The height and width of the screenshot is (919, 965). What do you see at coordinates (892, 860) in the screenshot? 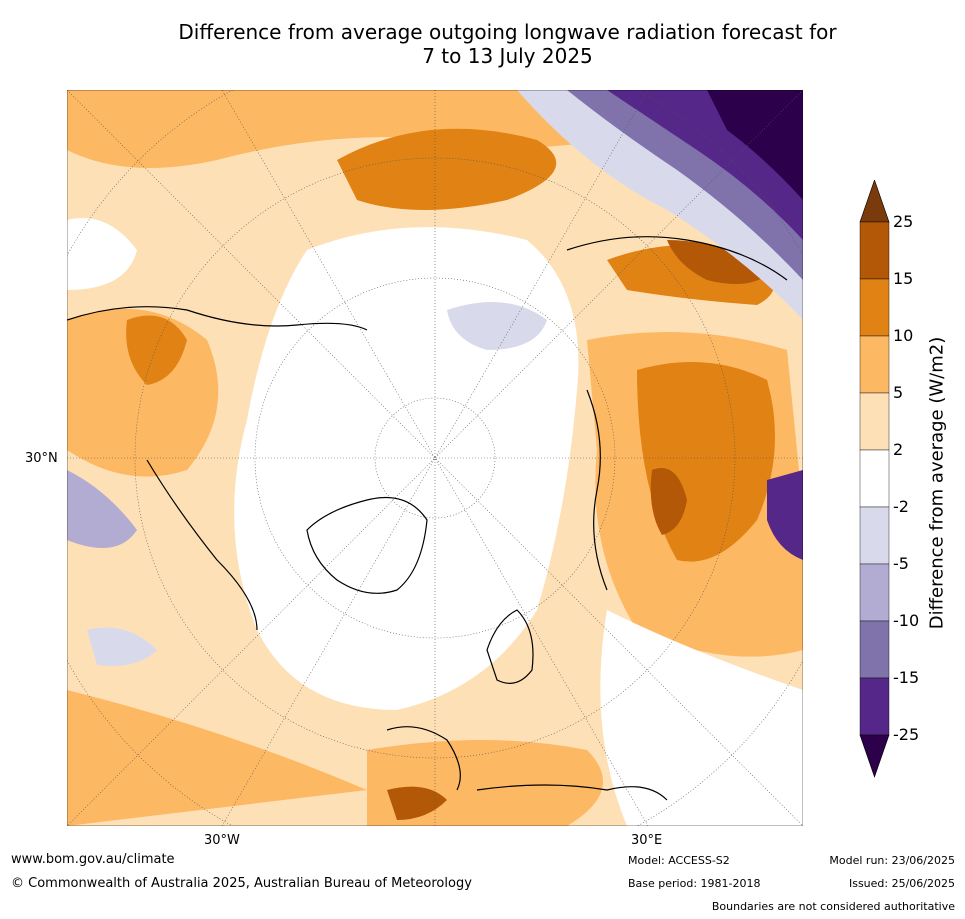
I see `footer-model-run: Model run: 23/06/2025` at bounding box center [892, 860].